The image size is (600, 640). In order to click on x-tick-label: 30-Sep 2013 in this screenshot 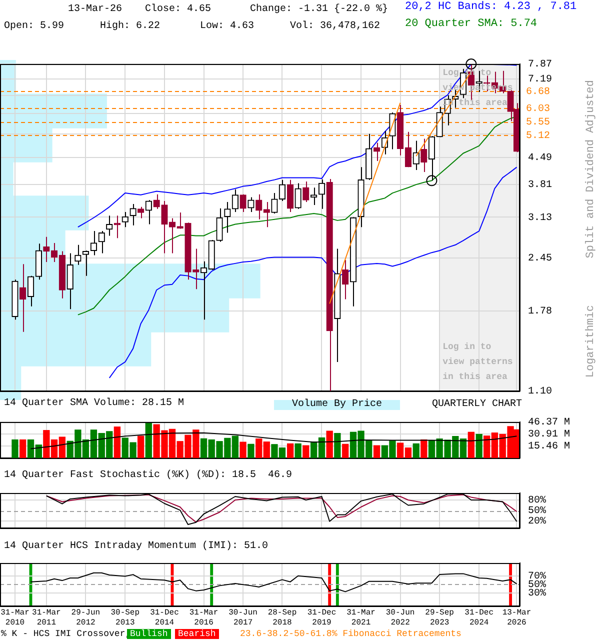, I will do `click(125, 618)`.